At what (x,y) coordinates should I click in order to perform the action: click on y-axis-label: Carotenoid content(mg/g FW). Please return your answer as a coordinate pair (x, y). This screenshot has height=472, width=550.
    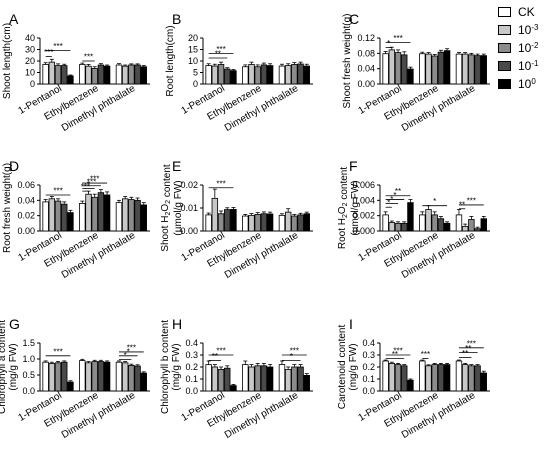
    Looking at the image, I should click on (348, 367).